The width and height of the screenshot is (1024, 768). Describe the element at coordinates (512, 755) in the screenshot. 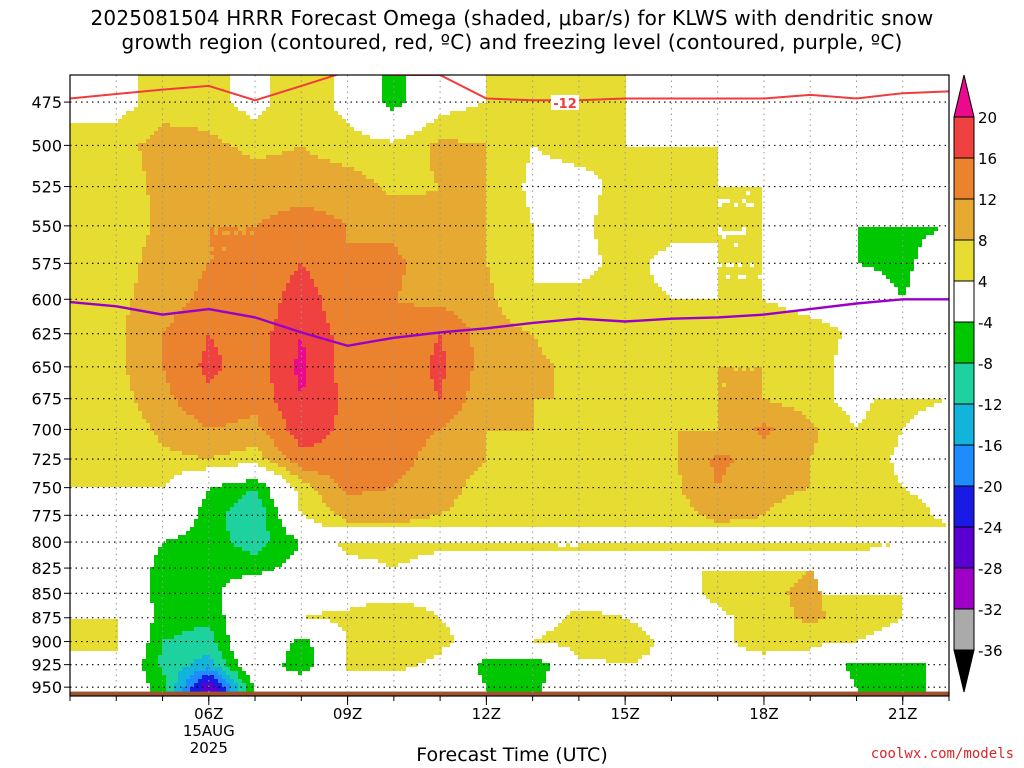

I see `x-axis-label: Forecast Time (UTC)` at that location.